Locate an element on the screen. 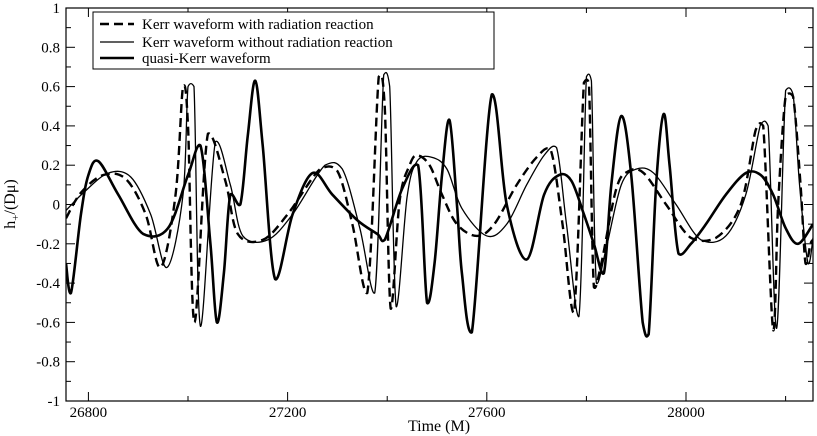  x-tick-label: 28000 is located at coordinates (686, 413).